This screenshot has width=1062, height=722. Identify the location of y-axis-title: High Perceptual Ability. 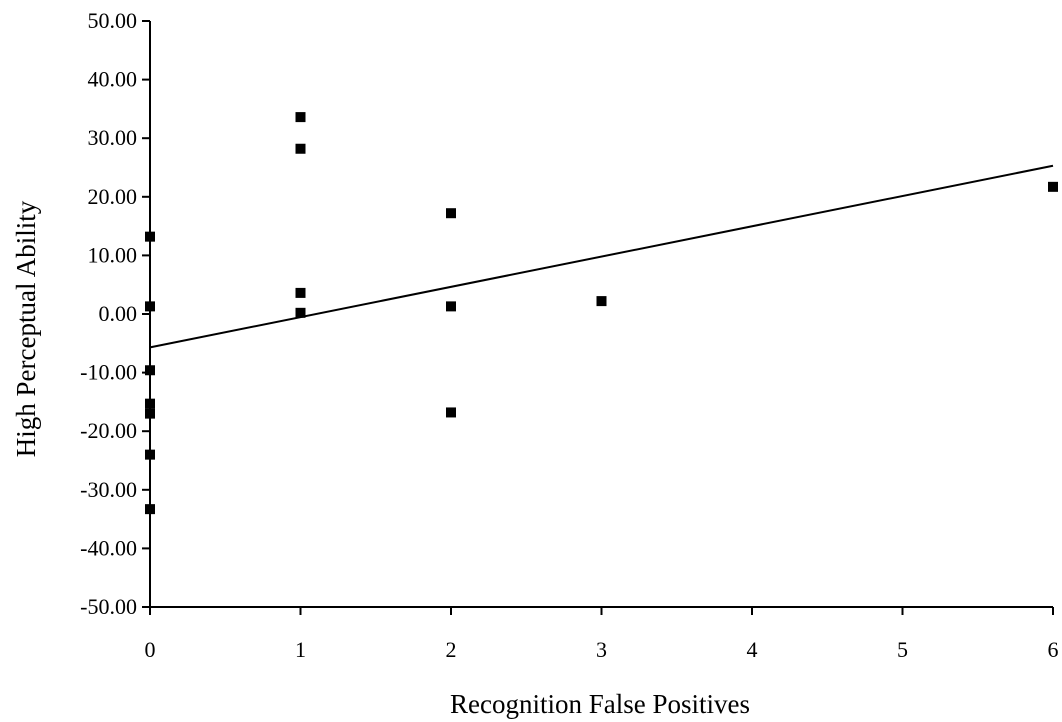
(26, 328).